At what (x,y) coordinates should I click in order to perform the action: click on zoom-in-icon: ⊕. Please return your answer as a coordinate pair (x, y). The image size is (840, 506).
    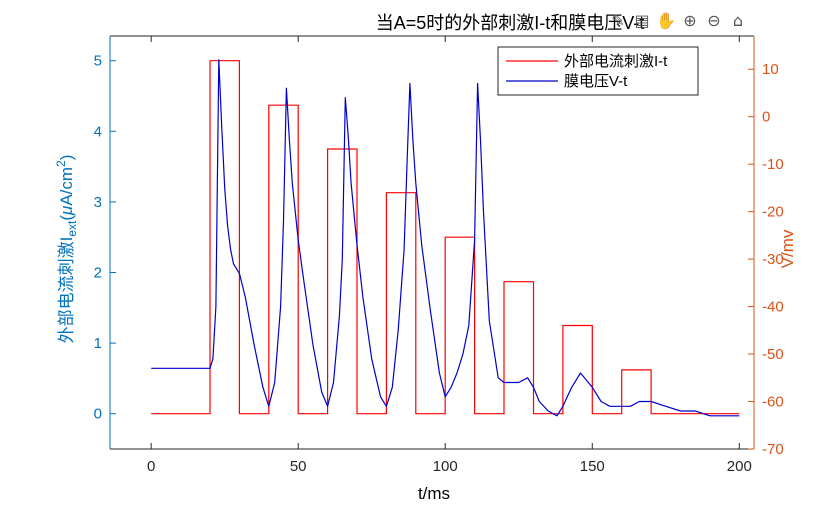
    Looking at the image, I should click on (690, 20).